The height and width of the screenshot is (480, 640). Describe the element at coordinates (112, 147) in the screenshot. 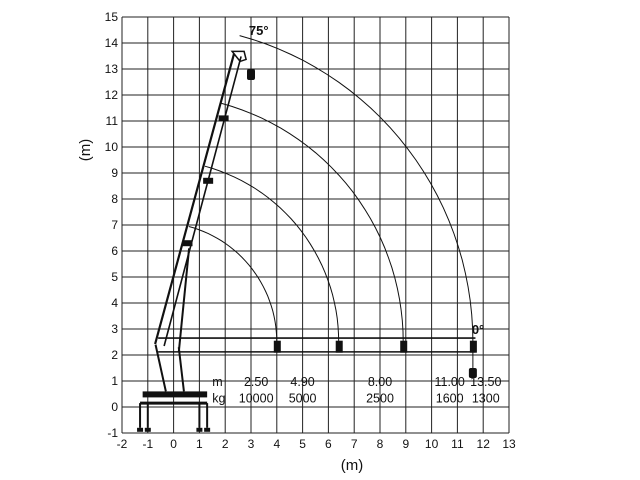

I see `y-tick-label: 10` at that location.